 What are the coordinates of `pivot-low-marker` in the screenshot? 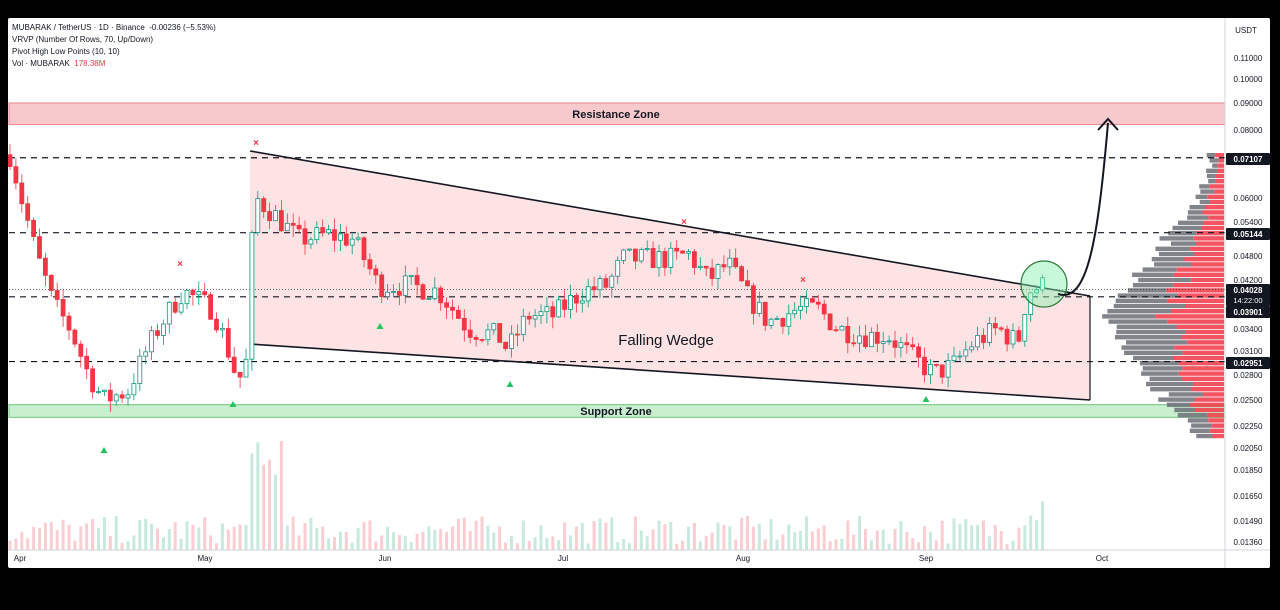 It's located at (926, 399).